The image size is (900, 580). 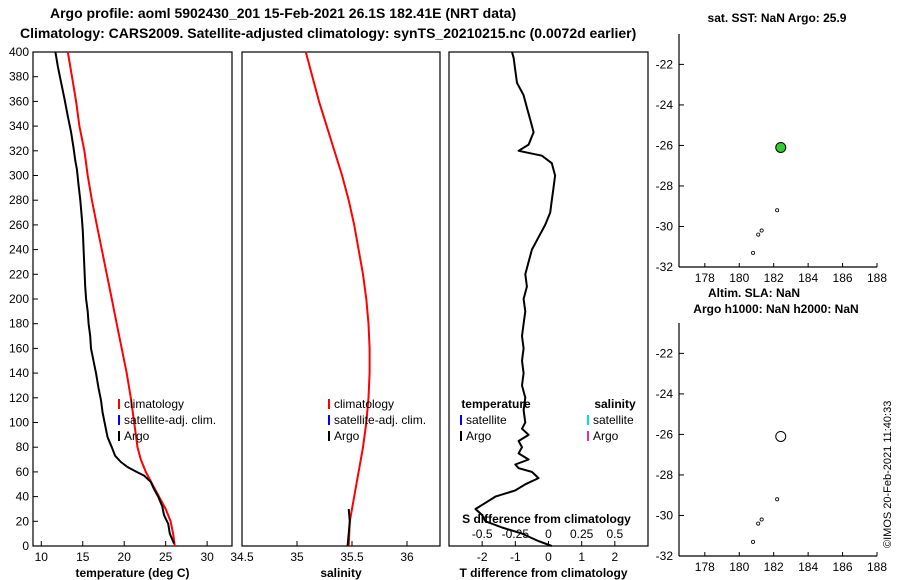 What do you see at coordinates (23, 472) in the screenshot?
I see `depth-tick-label: 60` at bounding box center [23, 472].